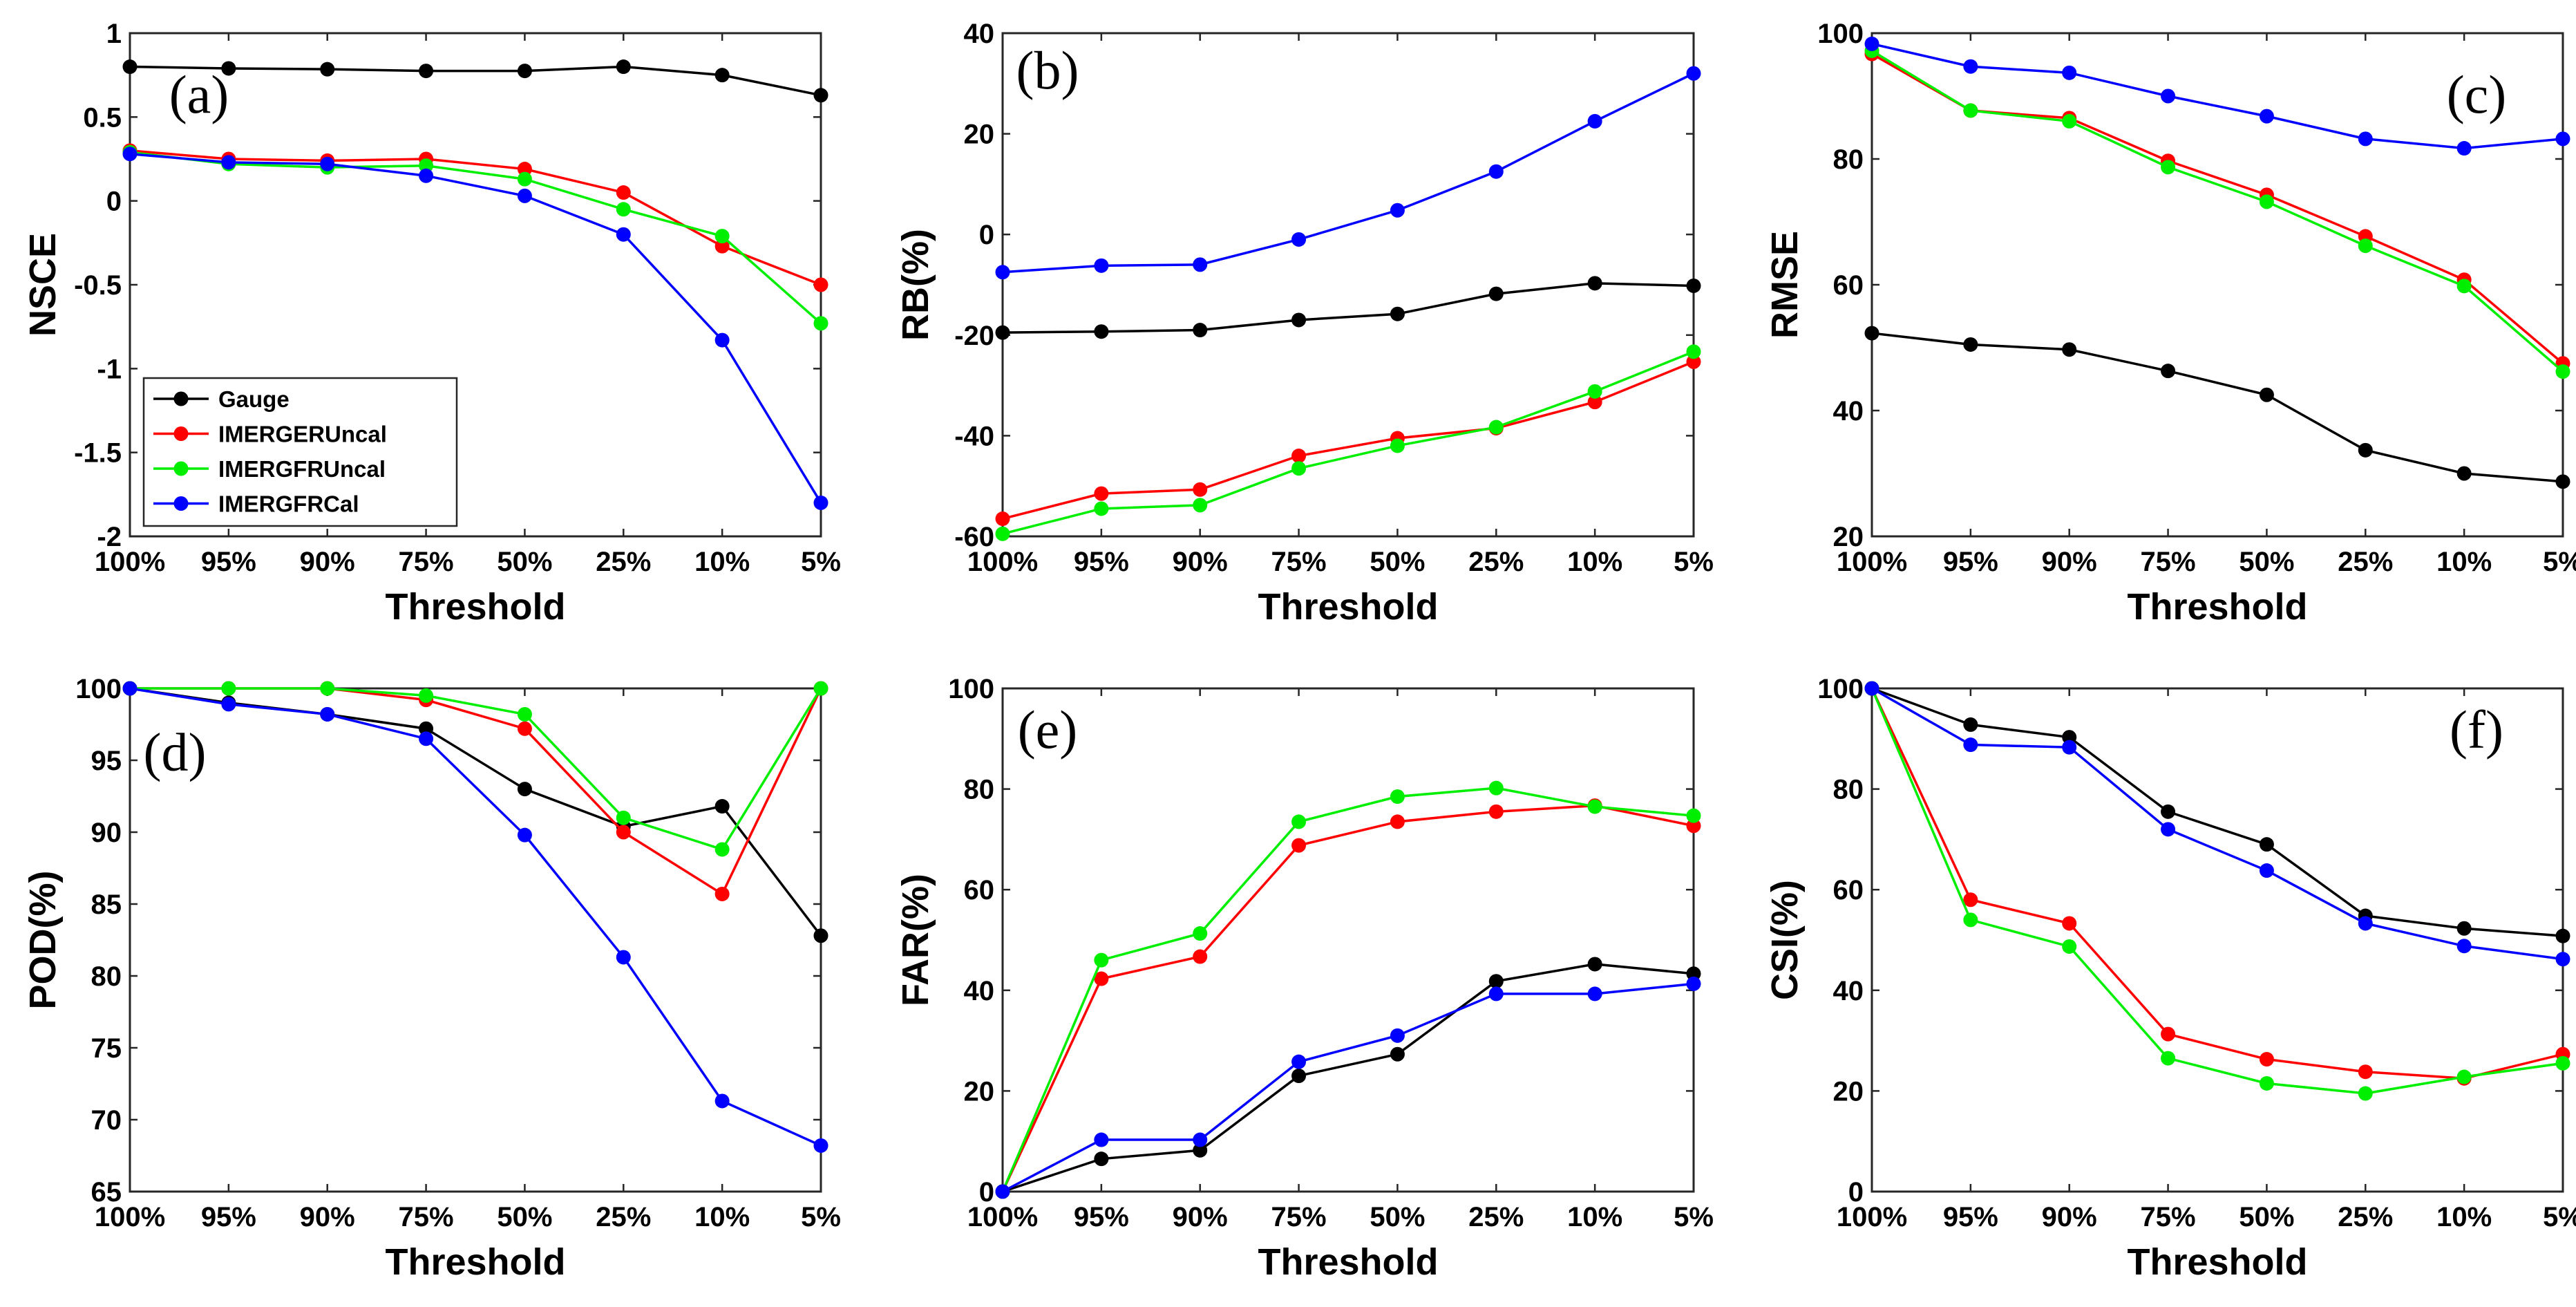 This screenshot has height=1307, width=2576. Describe the element at coordinates (175, 752) in the screenshot. I see `panel-label: (d)` at that location.